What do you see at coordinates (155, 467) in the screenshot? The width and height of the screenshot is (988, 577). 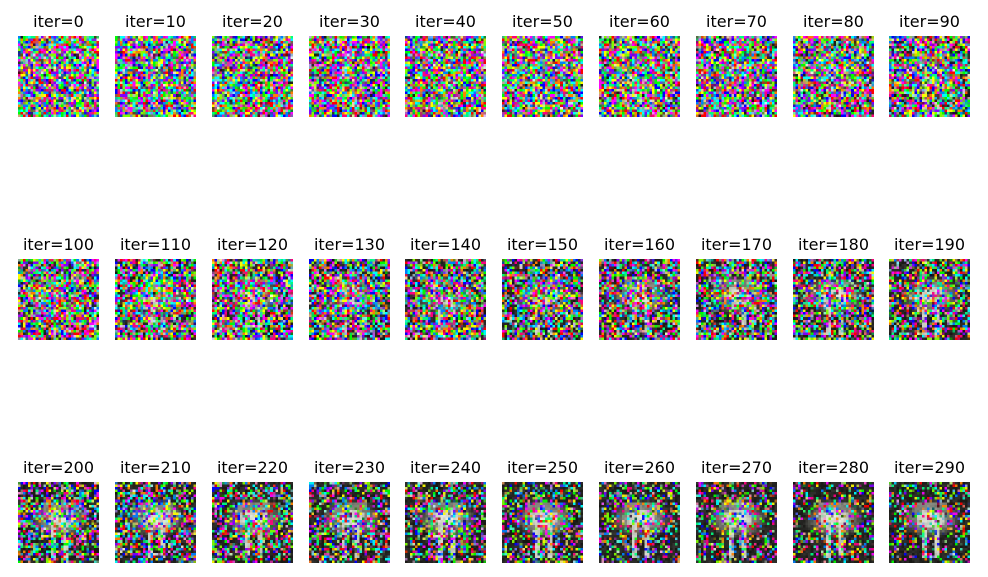 I see `panel-title: iter=210` at bounding box center [155, 467].